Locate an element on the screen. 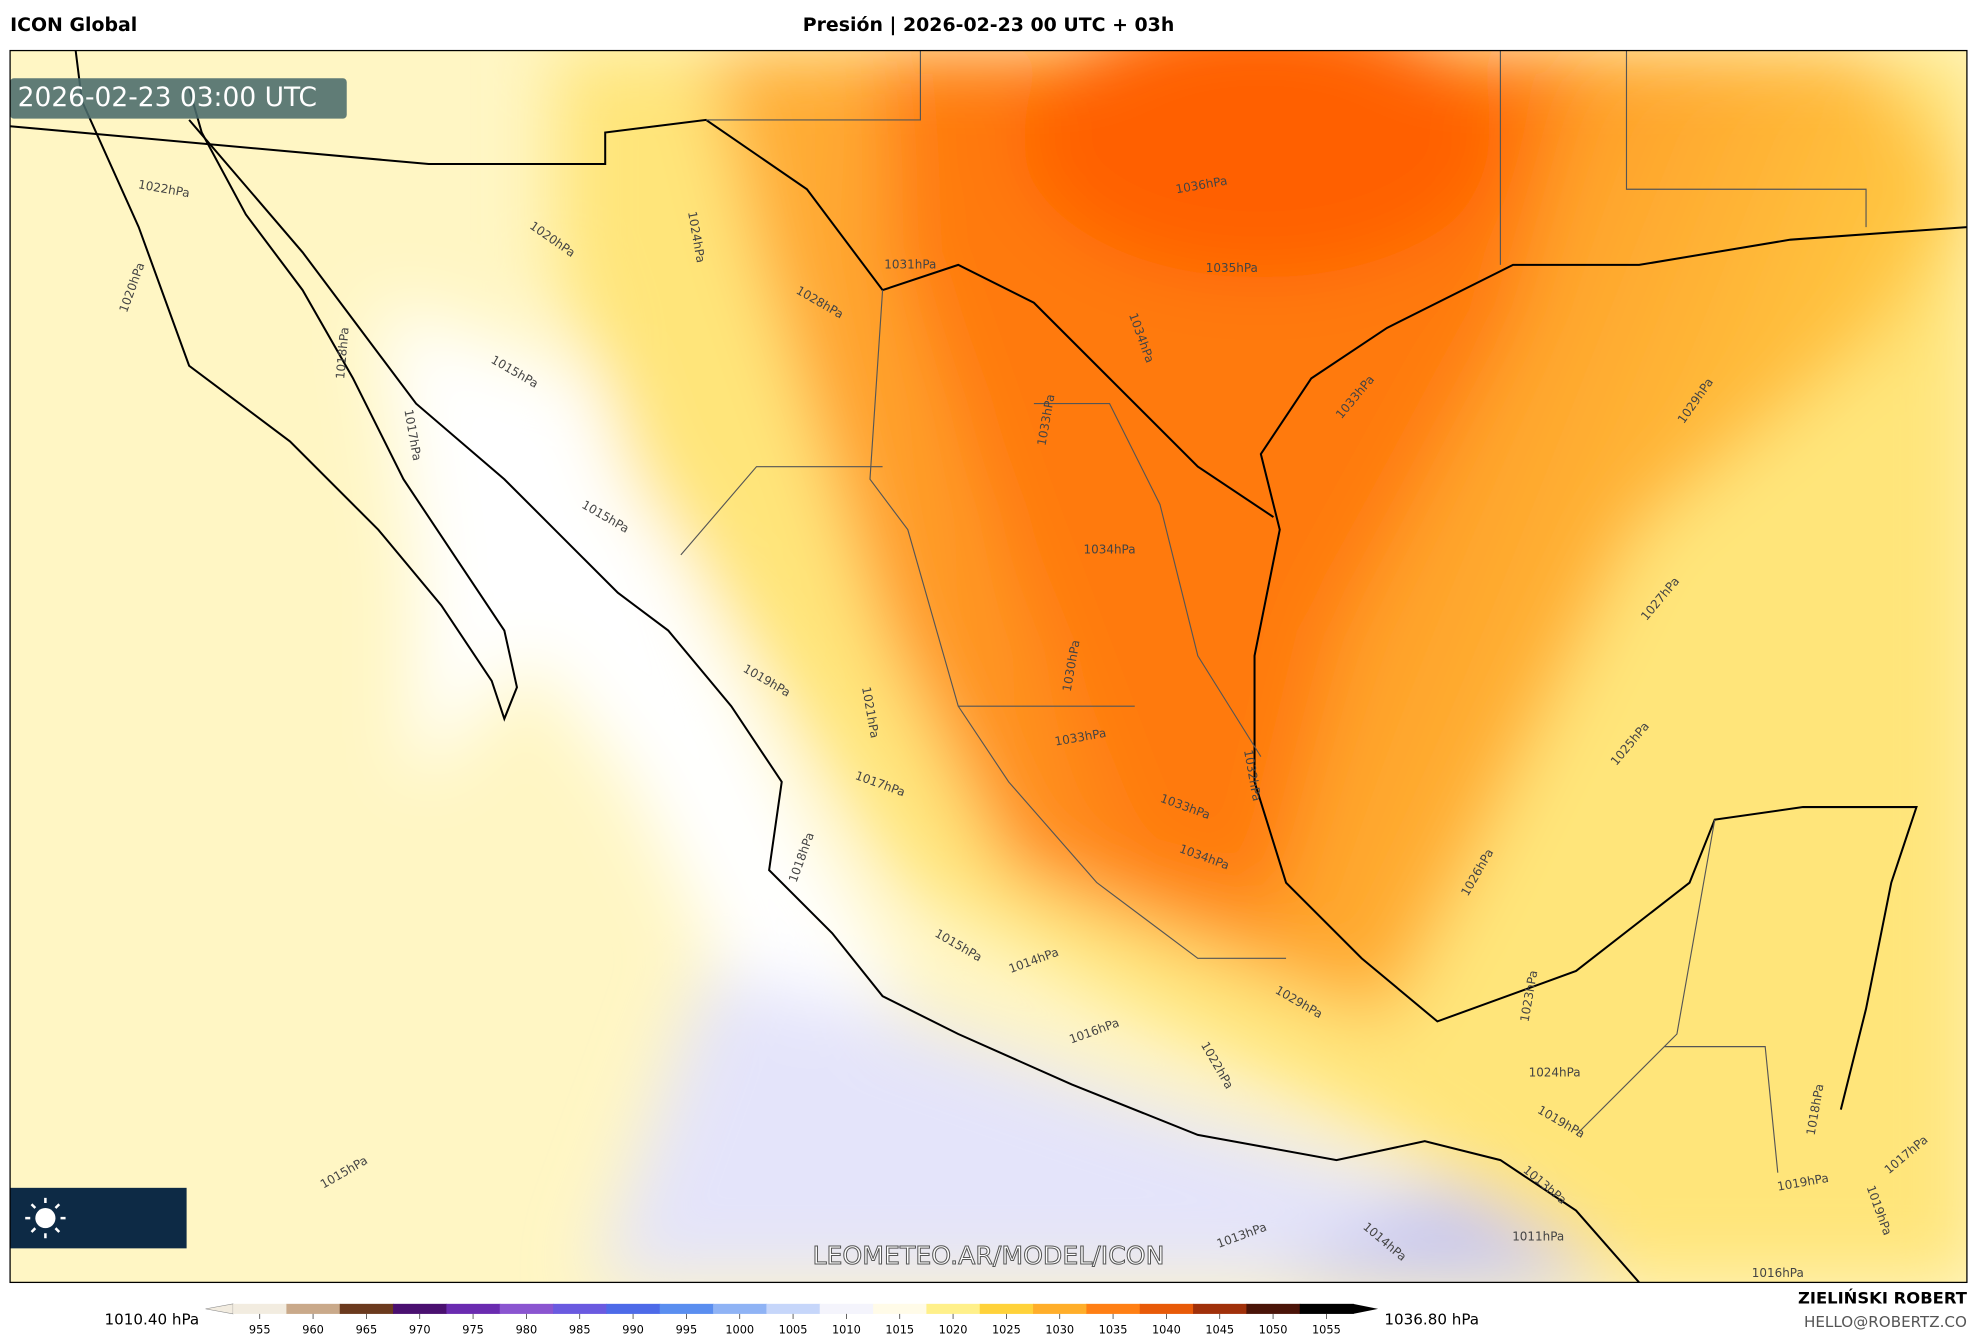  watermark: LEOMETEO.AR/MODEL/ICON is located at coordinates (988, 1255).